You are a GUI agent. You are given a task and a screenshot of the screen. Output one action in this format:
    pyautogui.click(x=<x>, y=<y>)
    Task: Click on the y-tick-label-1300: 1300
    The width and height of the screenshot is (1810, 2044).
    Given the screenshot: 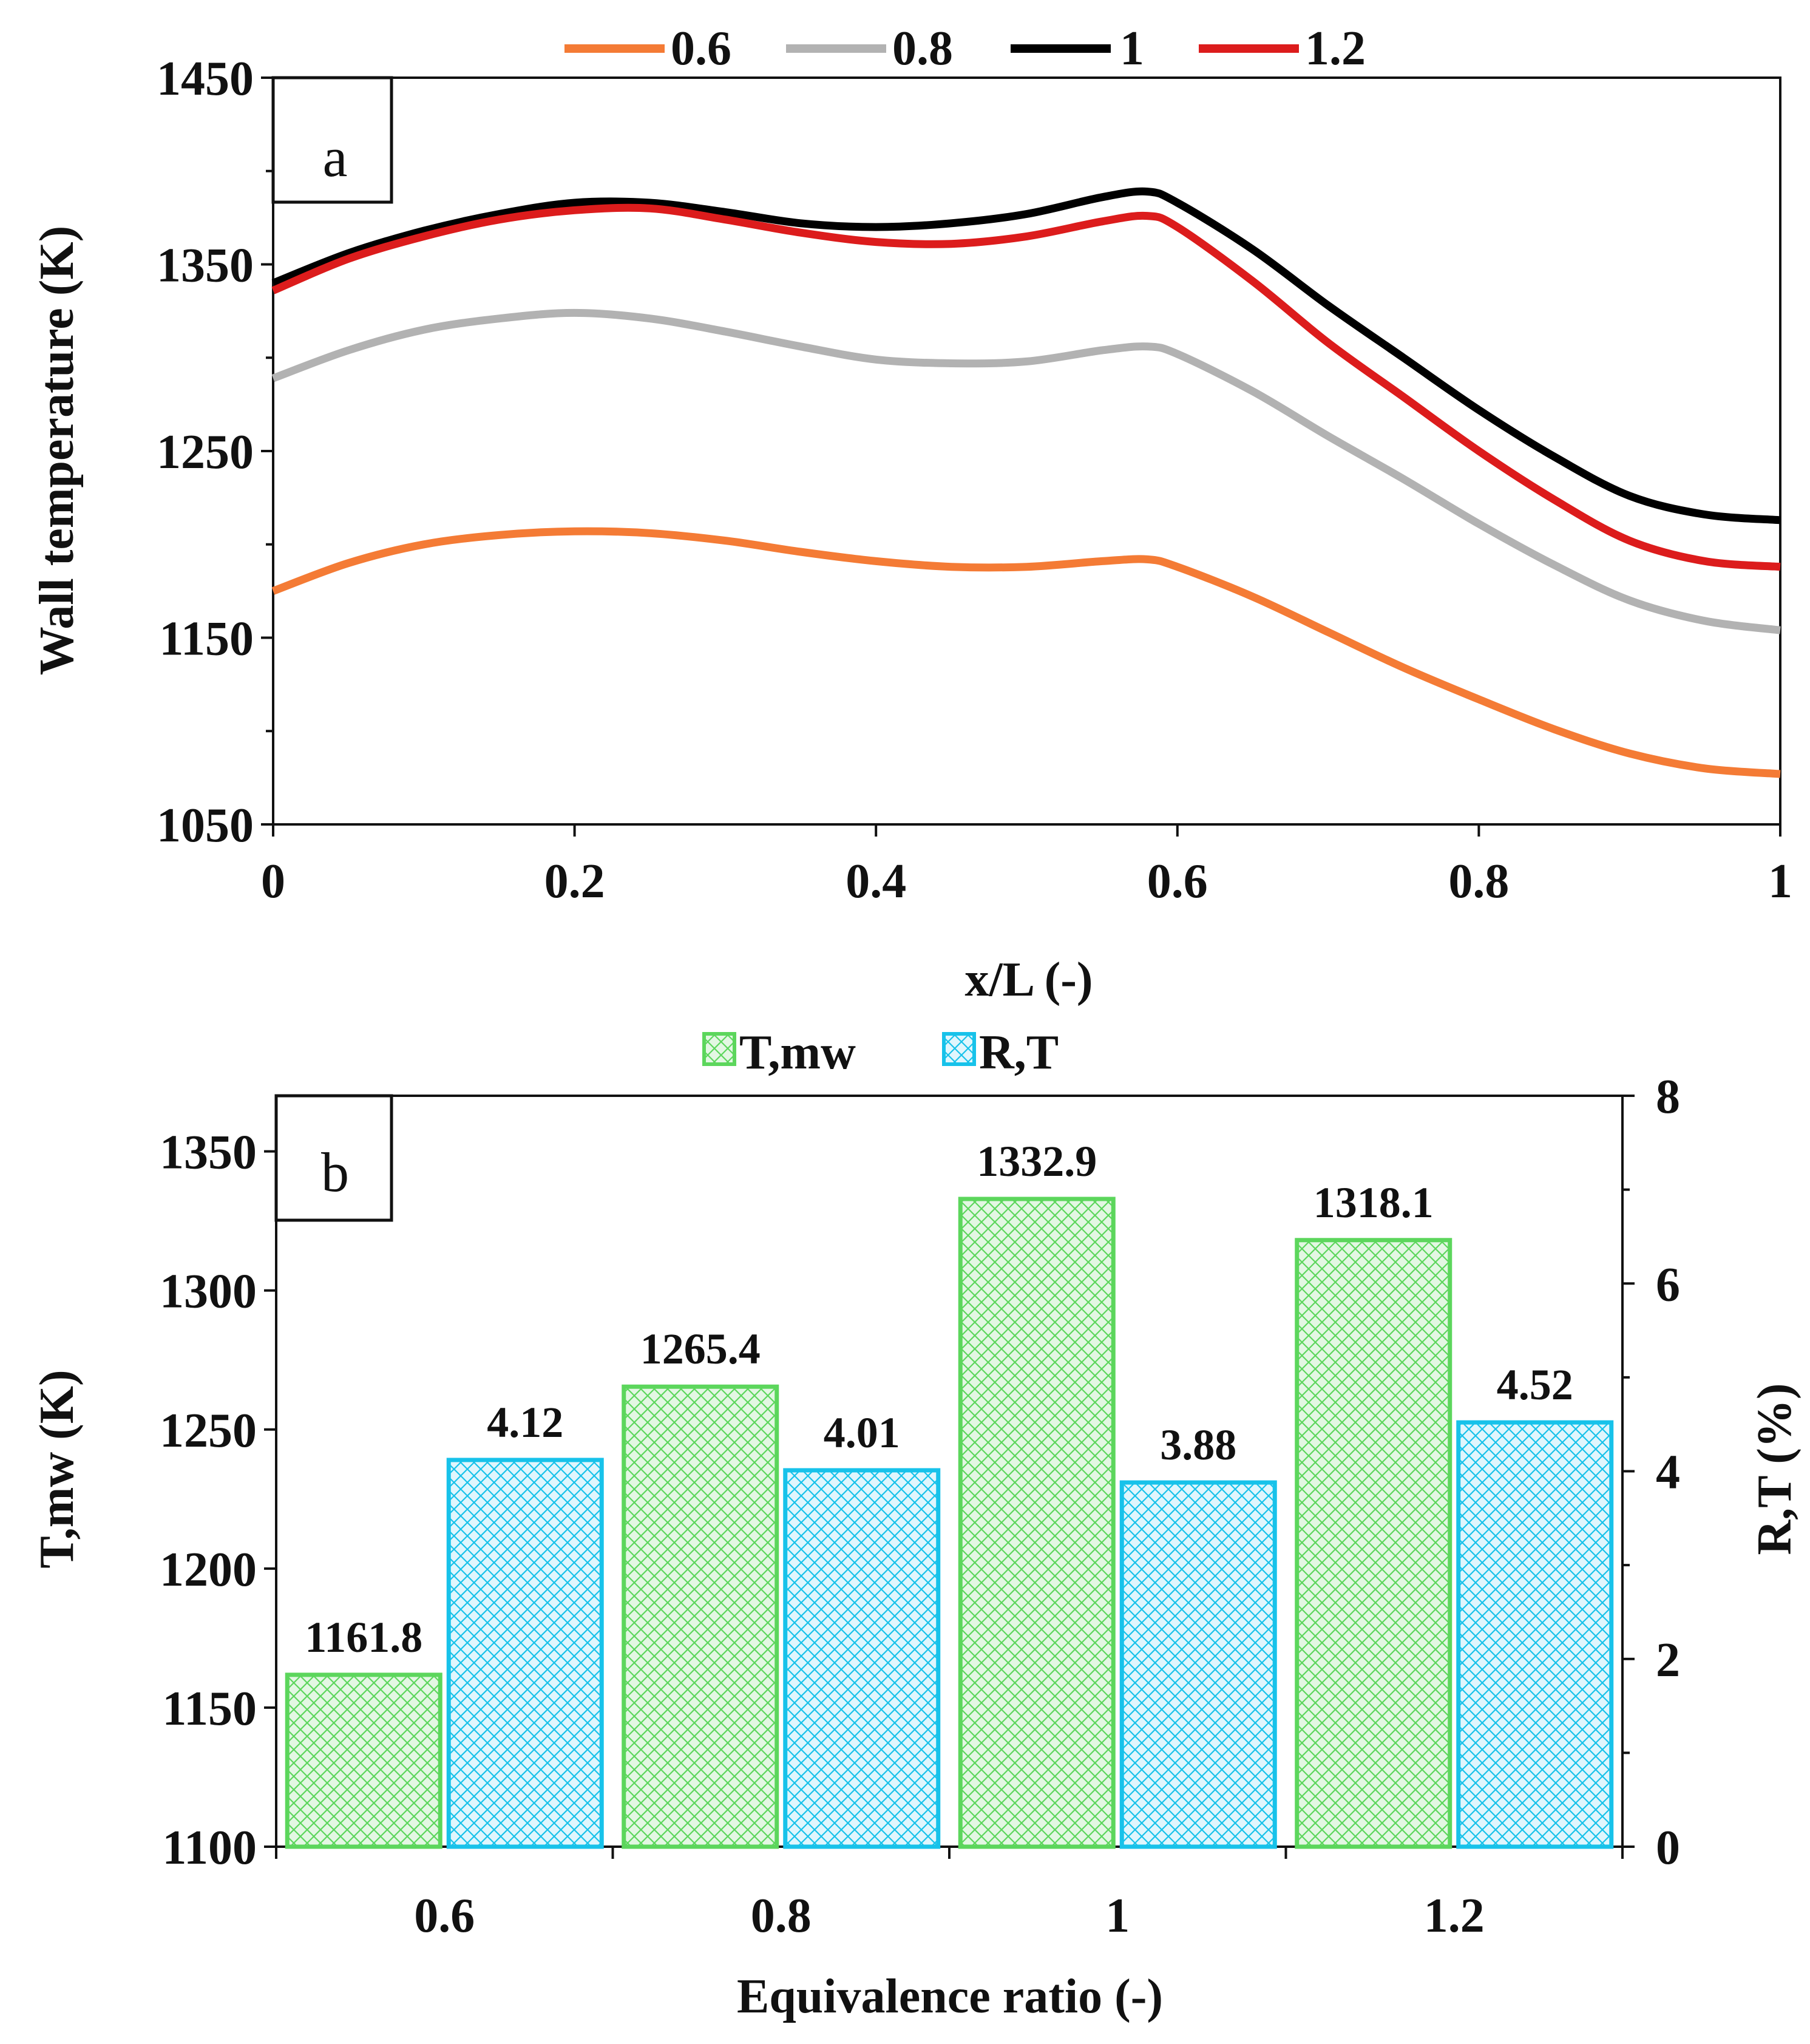 What is the action you would take?
    pyautogui.click(x=209, y=1292)
    